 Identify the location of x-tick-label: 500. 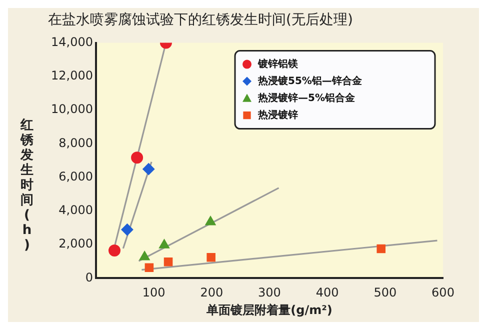
(385, 293).